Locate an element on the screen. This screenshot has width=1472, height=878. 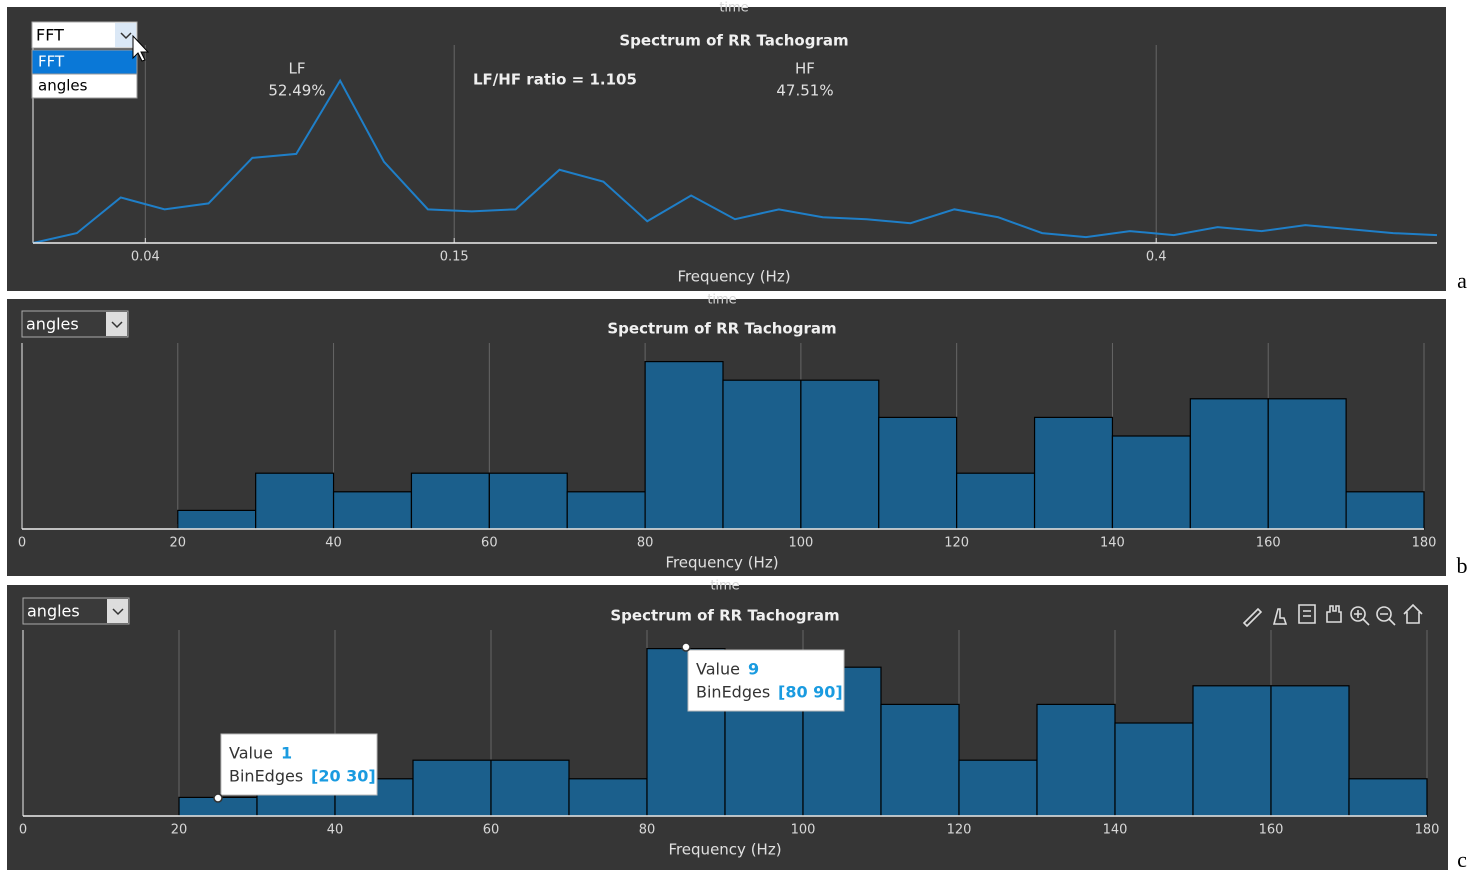
axes-toolbar is located at coordinates (1332, 615).